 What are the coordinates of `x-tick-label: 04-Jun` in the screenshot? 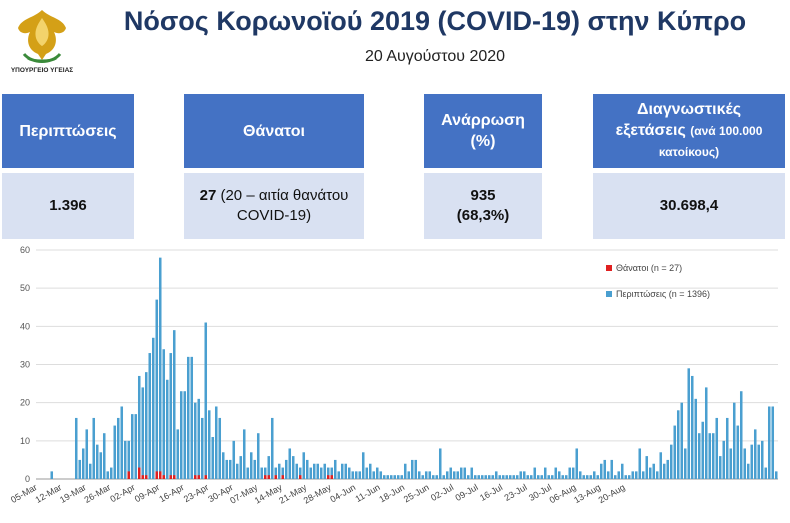 It's located at (342, 493).